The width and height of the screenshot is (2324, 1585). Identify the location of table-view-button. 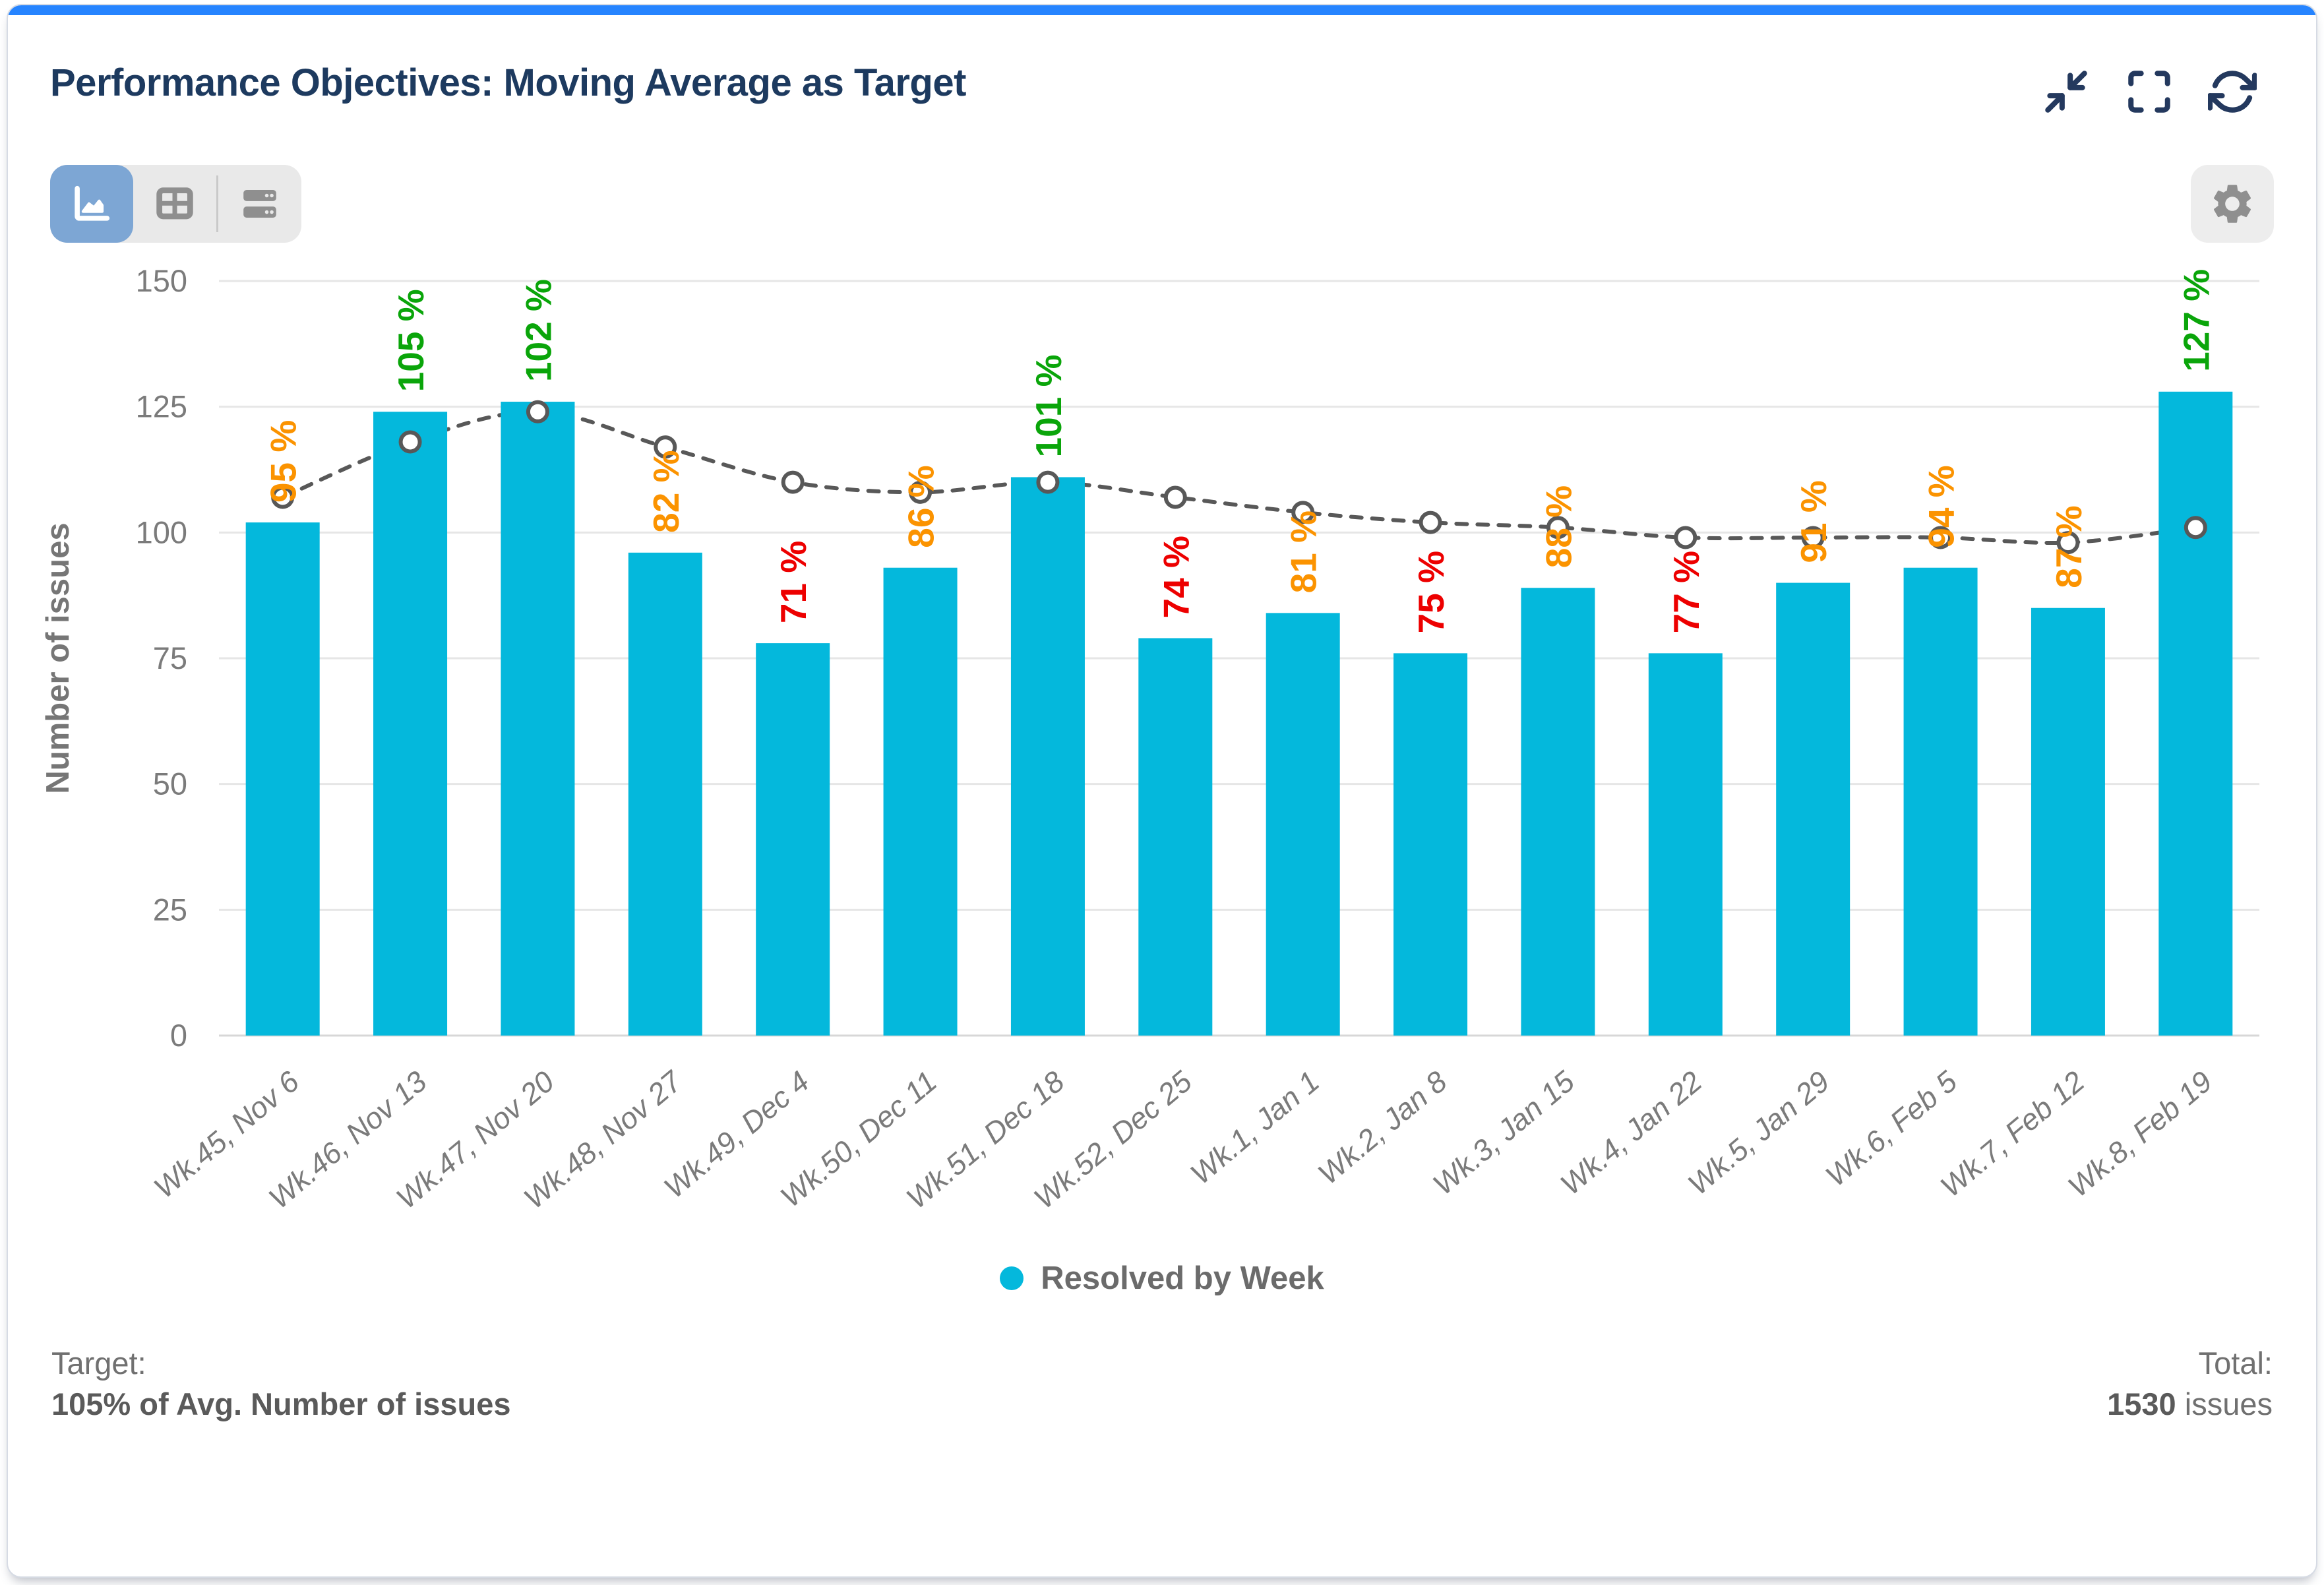
(174, 204).